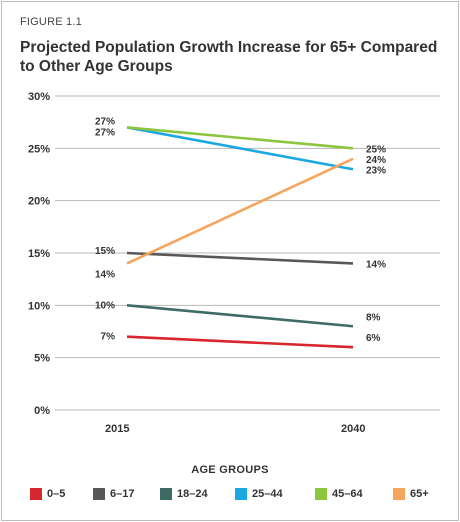  What do you see at coordinates (39, 306) in the screenshot?
I see `y-tick-label: 10%` at bounding box center [39, 306].